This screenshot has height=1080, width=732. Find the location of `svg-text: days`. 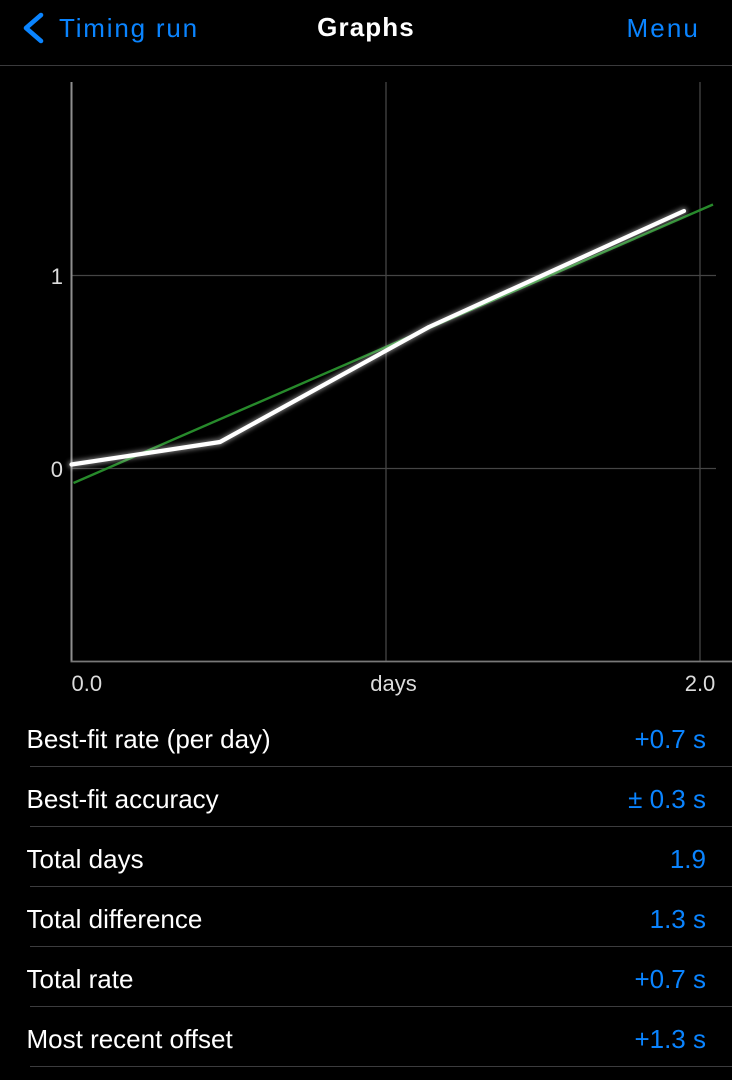

svg-text: days is located at coordinates (393, 683).